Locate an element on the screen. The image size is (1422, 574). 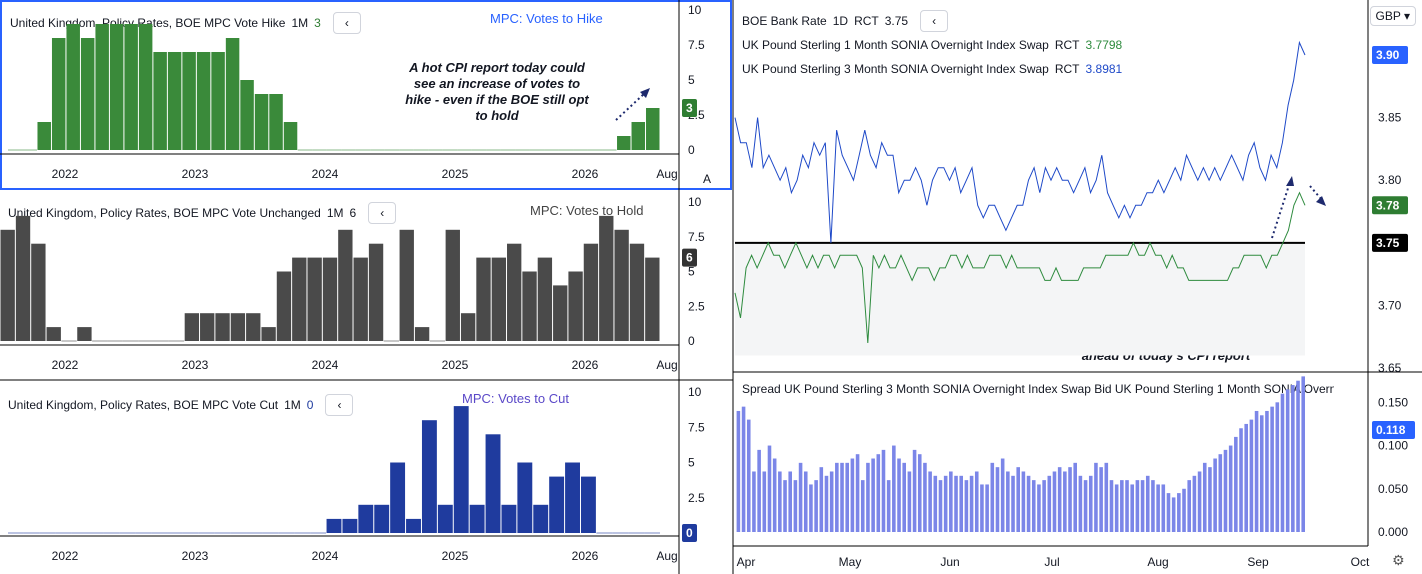
series-value-sonia-3m: 3.8981 is located at coordinates (1104, 69).